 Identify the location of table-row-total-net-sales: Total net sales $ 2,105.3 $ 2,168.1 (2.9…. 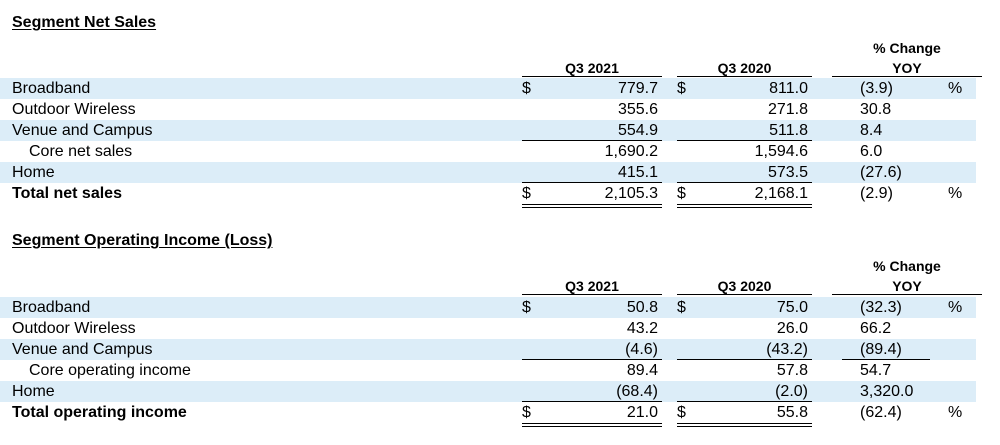
(488, 193).